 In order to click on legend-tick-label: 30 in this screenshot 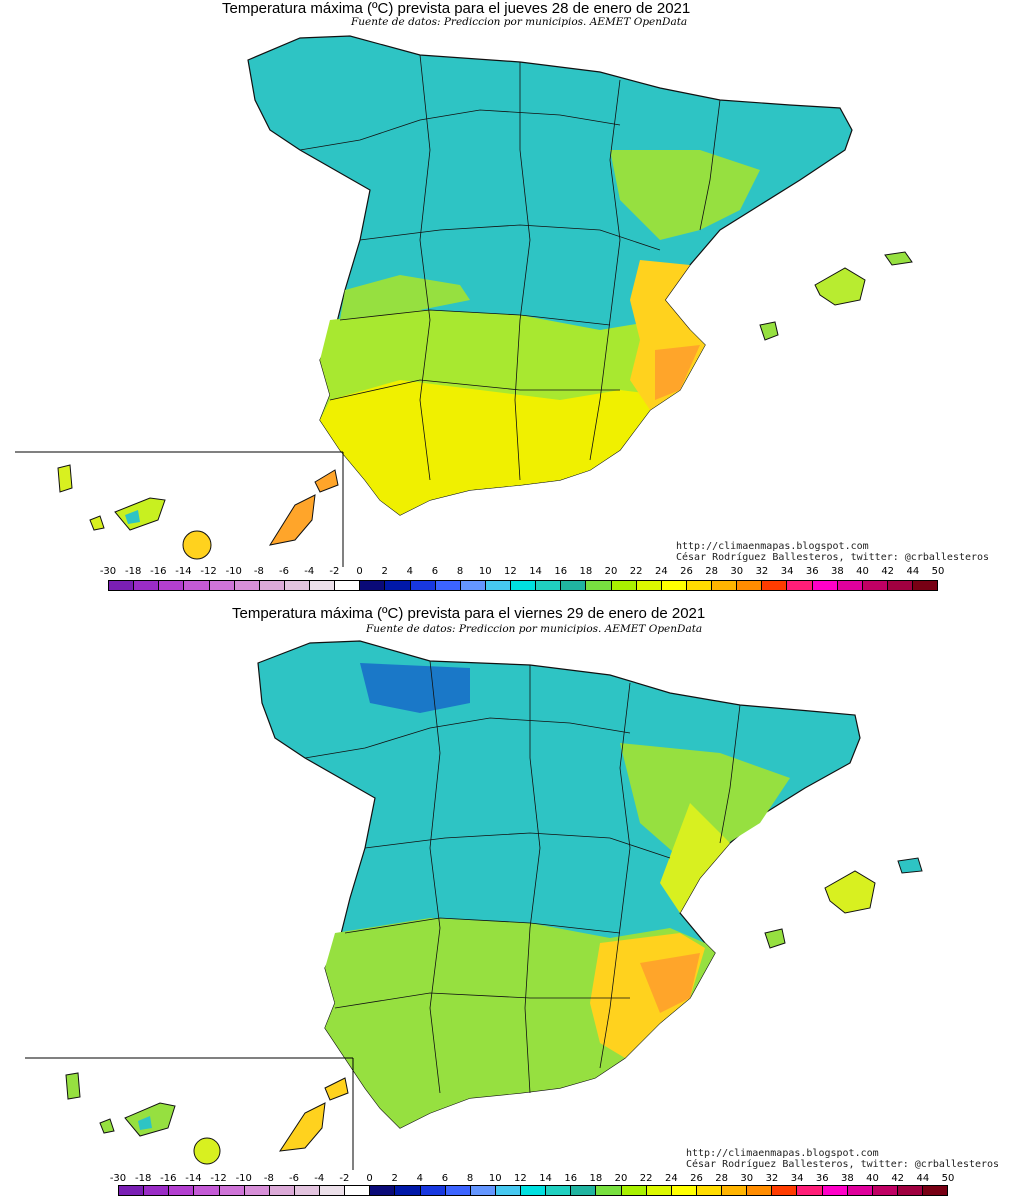, I will do `click(747, 1178)`.